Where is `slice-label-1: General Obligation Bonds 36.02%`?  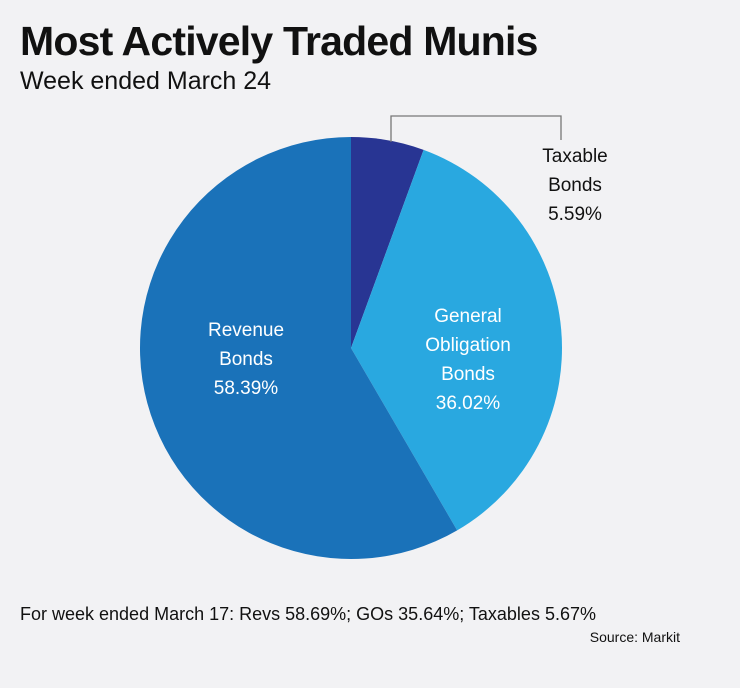
slice-label-1: General Obligation Bonds 36.02% is located at coordinates (468, 360).